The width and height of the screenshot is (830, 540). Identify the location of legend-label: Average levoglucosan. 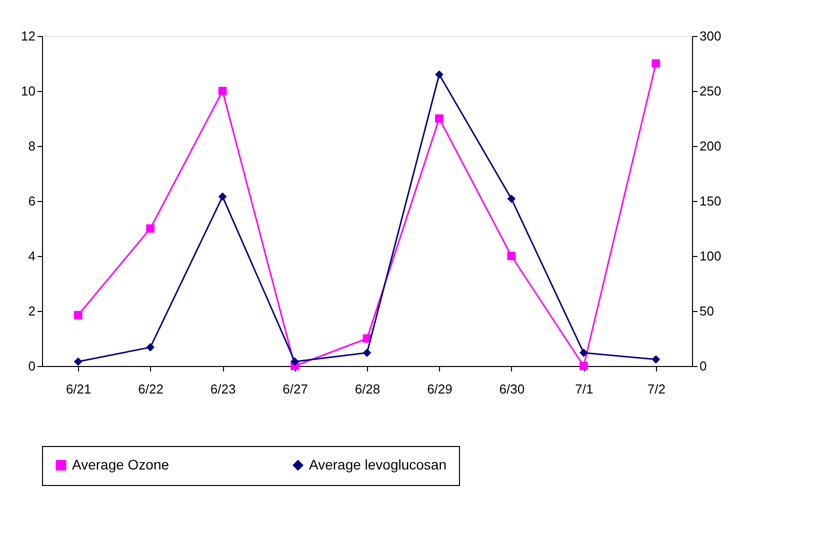
(378, 464).